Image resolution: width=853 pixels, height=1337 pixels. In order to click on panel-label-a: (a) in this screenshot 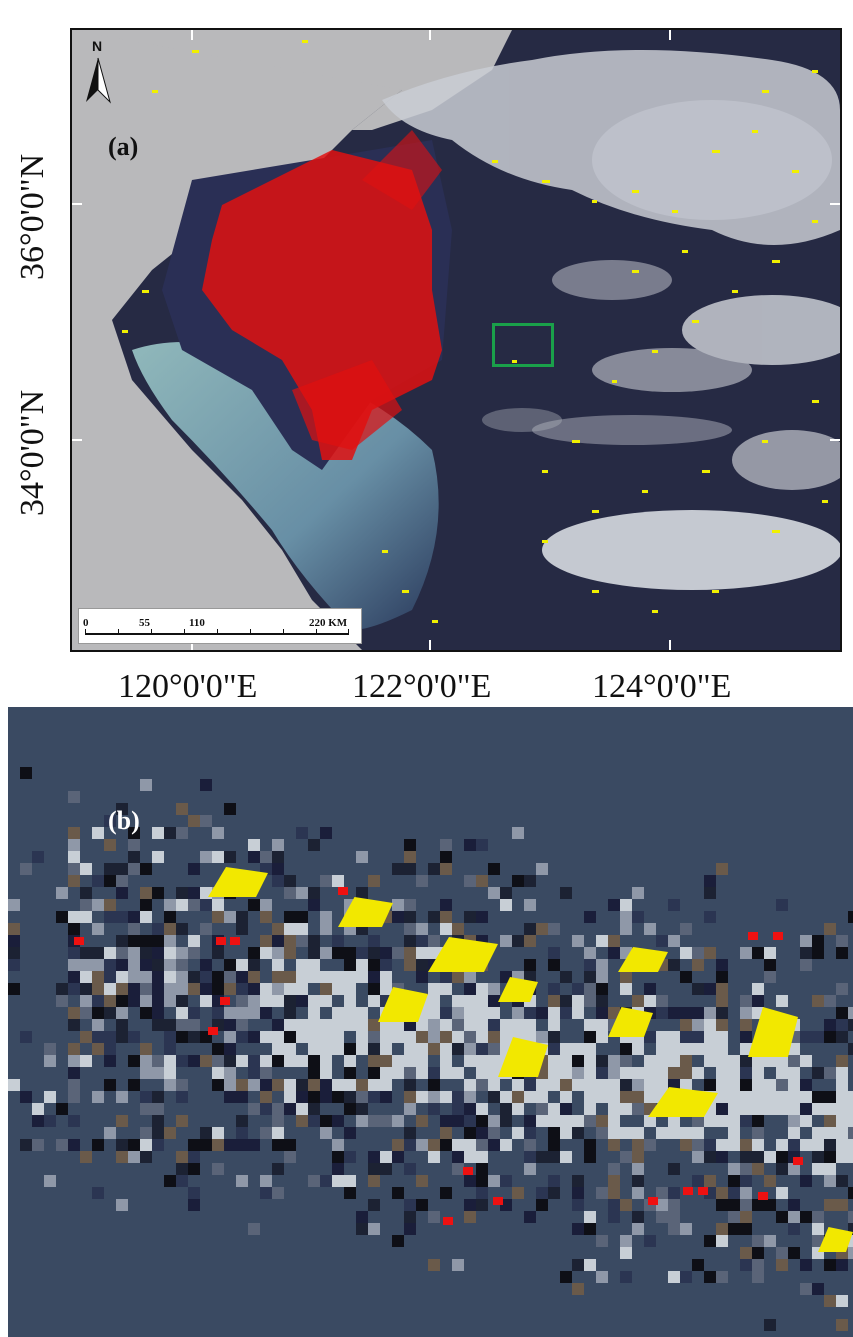, I will do `click(123, 146)`.